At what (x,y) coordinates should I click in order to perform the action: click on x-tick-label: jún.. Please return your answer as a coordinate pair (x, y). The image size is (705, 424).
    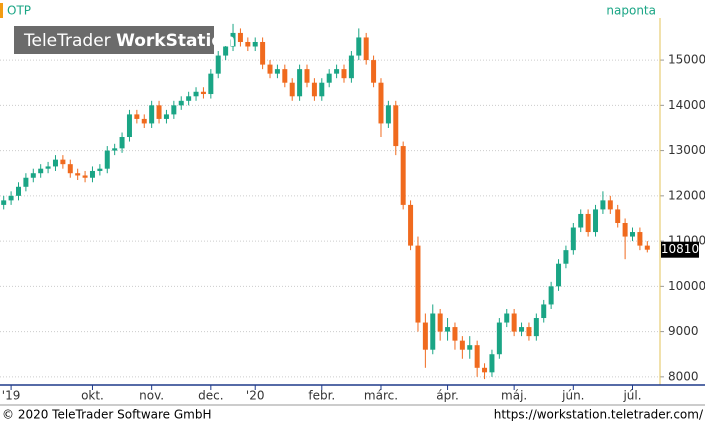
    Looking at the image, I should click on (572, 396).